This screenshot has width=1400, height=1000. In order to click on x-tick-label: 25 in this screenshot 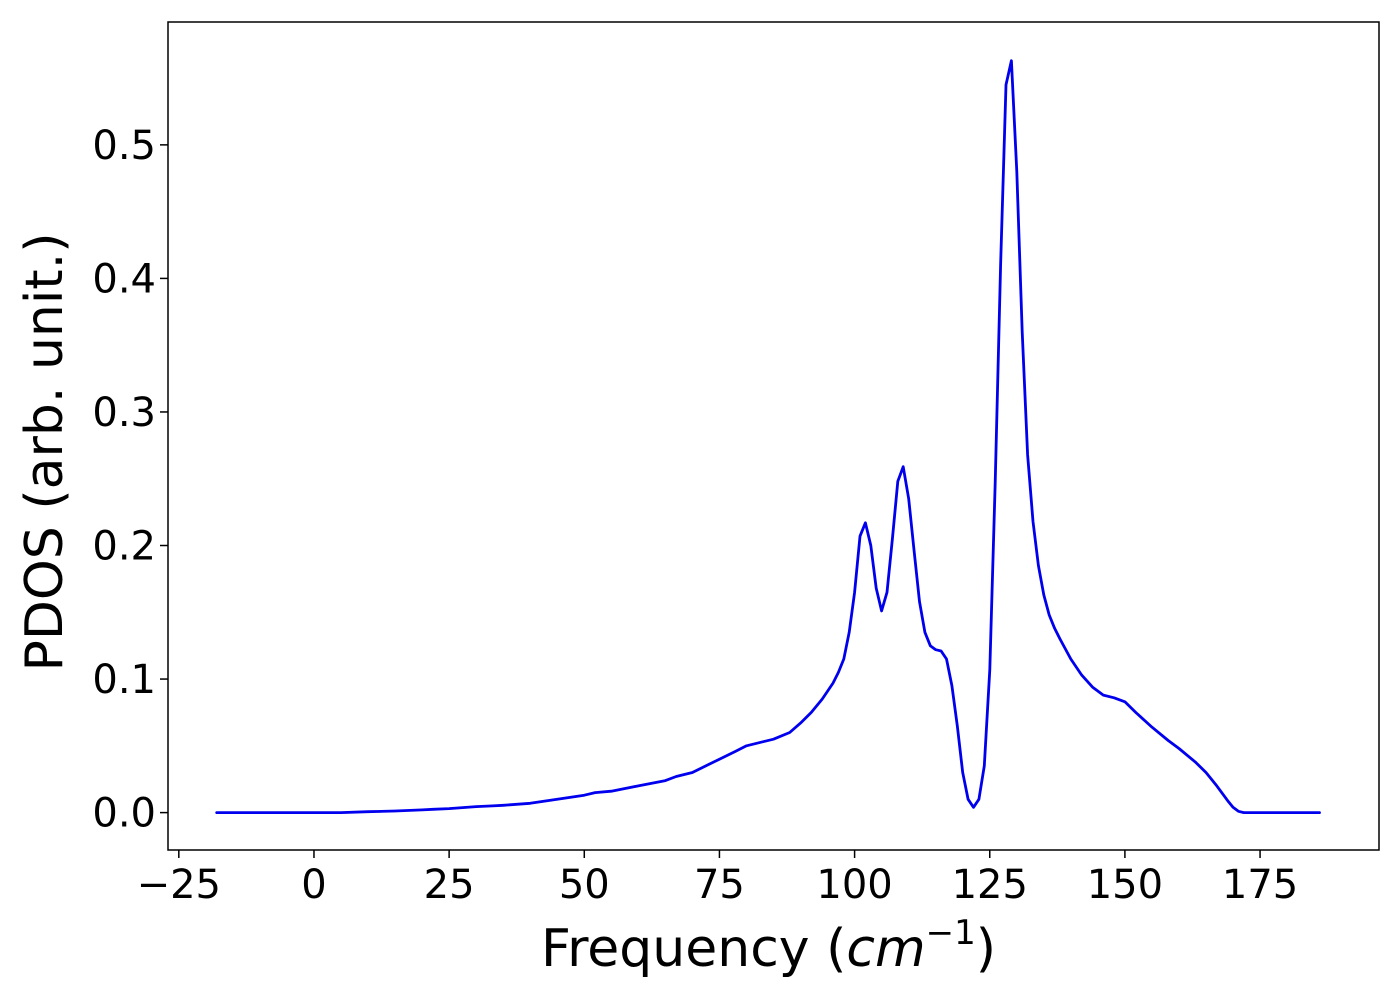, I will do `click(449, 885)`.